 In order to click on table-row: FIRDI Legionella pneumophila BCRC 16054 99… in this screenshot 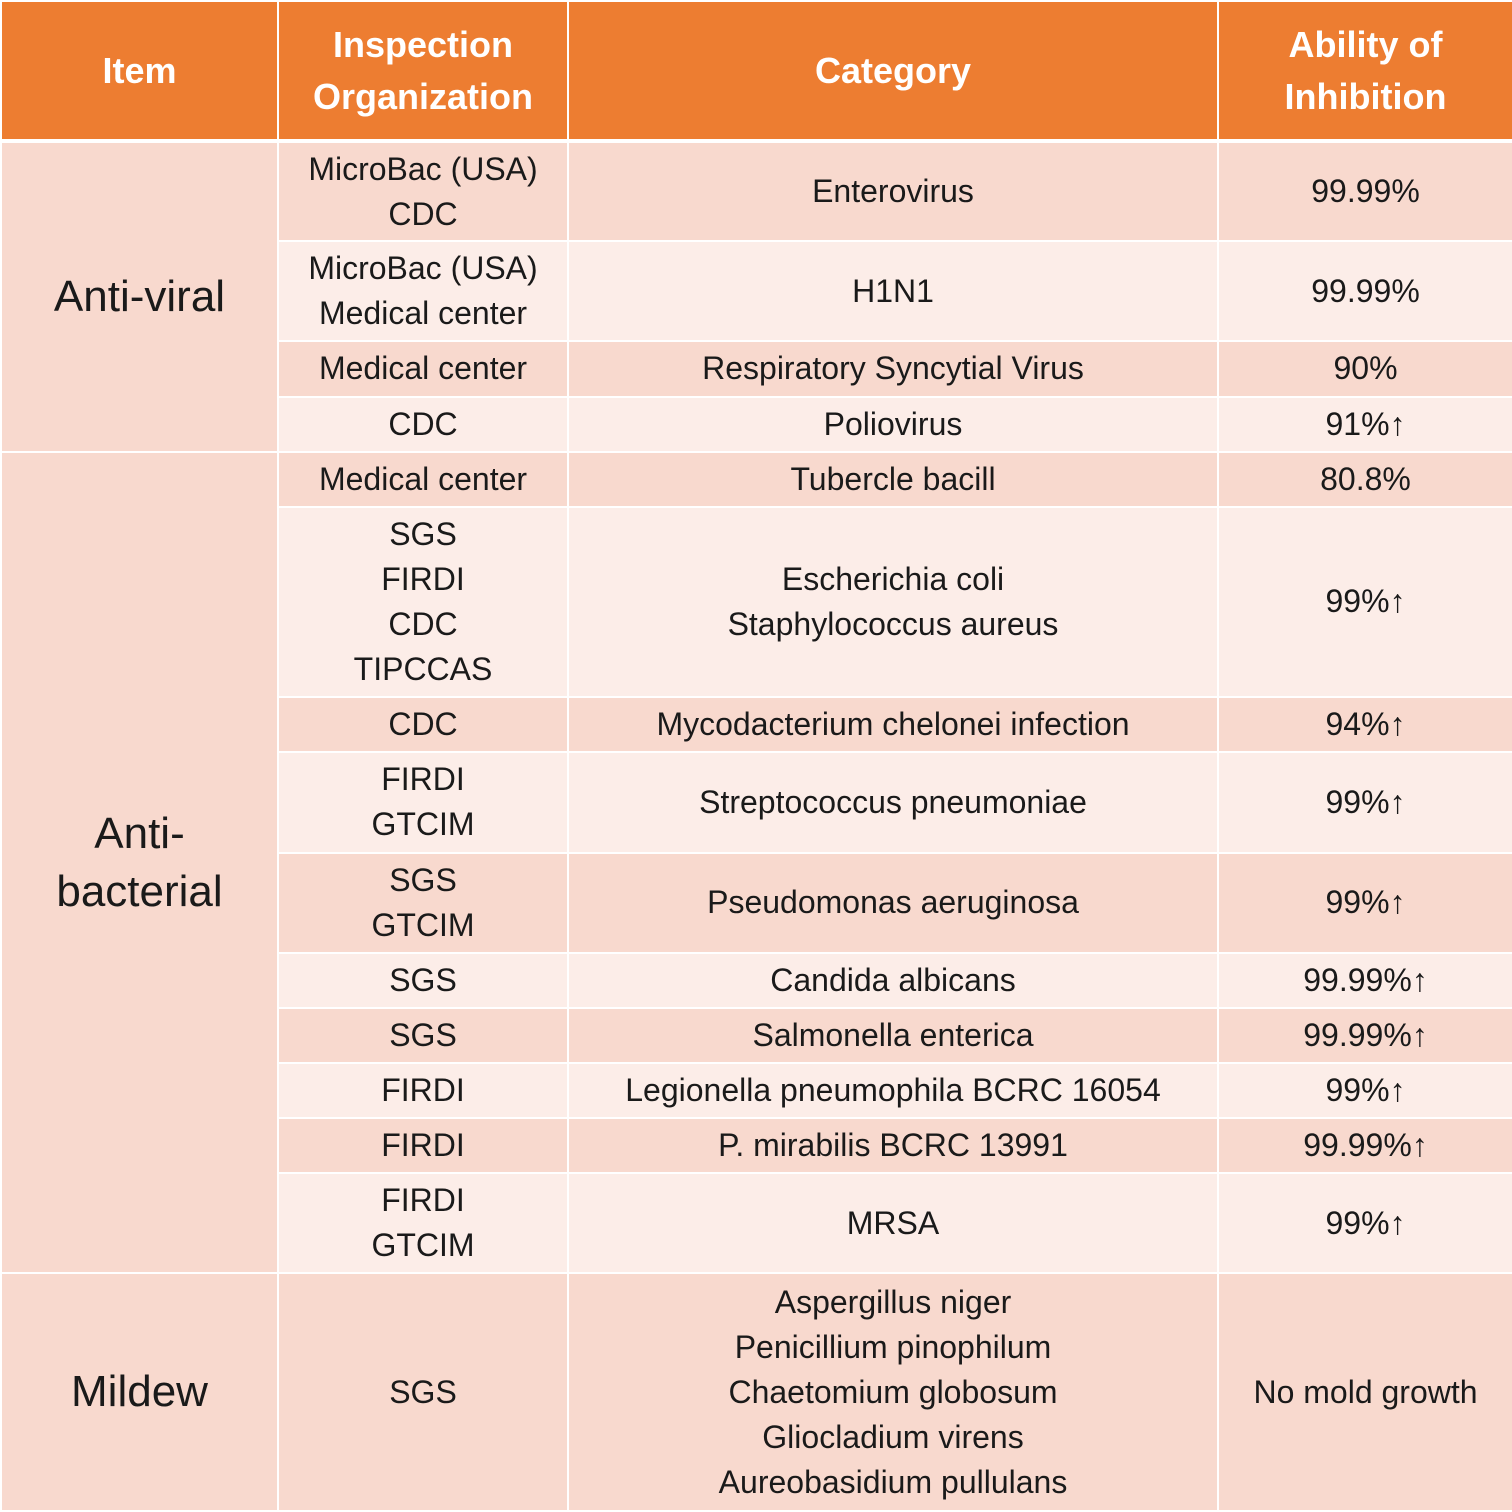, I will do `click(756, 1090)`.